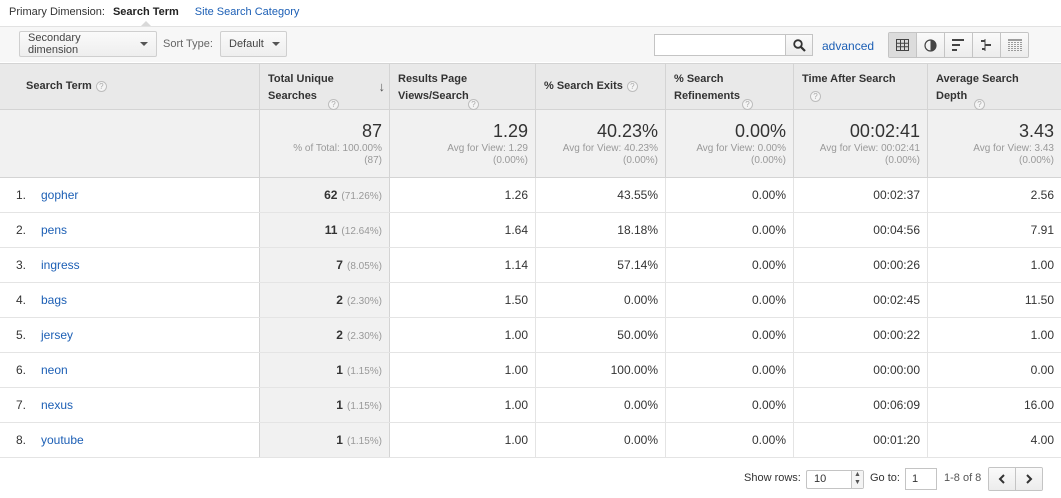 This screenshot has width=1061, height=498. I want to click on table-cell: 1 (1.15%), so click(325, 370).